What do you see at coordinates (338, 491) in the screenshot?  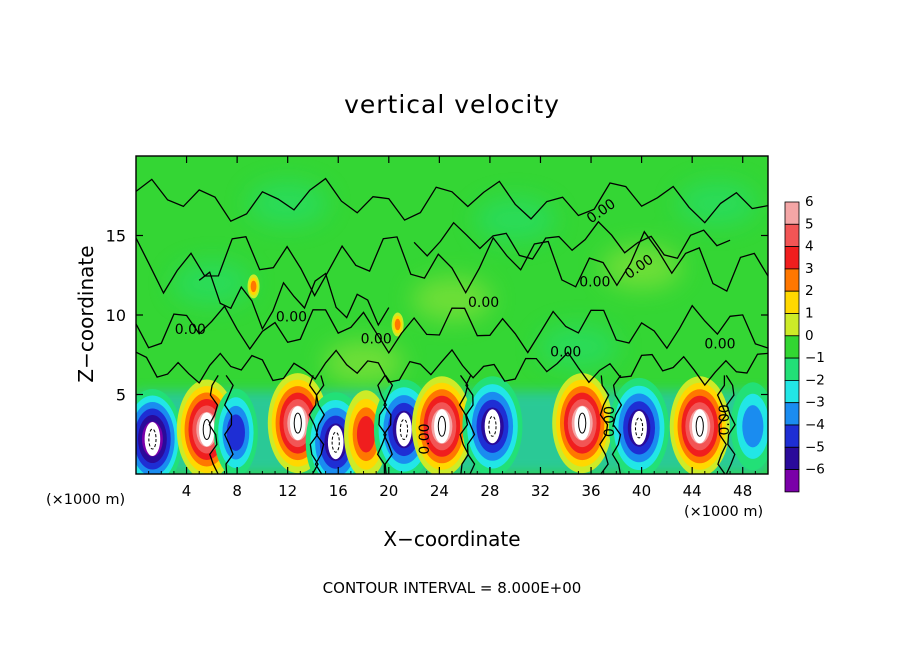 I see `x-tick-label: 16` at bounding box center [338, 491].